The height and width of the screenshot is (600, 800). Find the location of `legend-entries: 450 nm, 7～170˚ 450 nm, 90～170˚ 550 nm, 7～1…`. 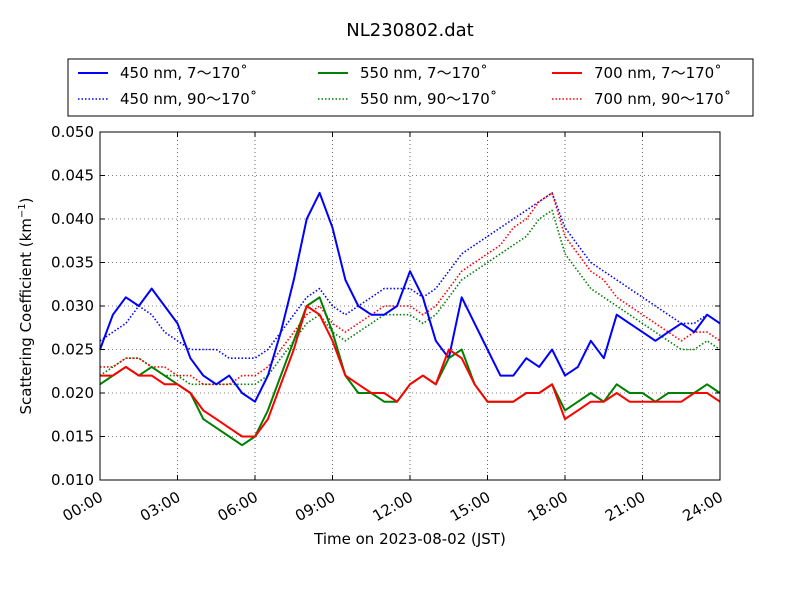

legend-entries: 450 nm, 7～170˚ 450 nm, 90～170˚ 550 nm, 7～1… is located at coordinates (404, 86).